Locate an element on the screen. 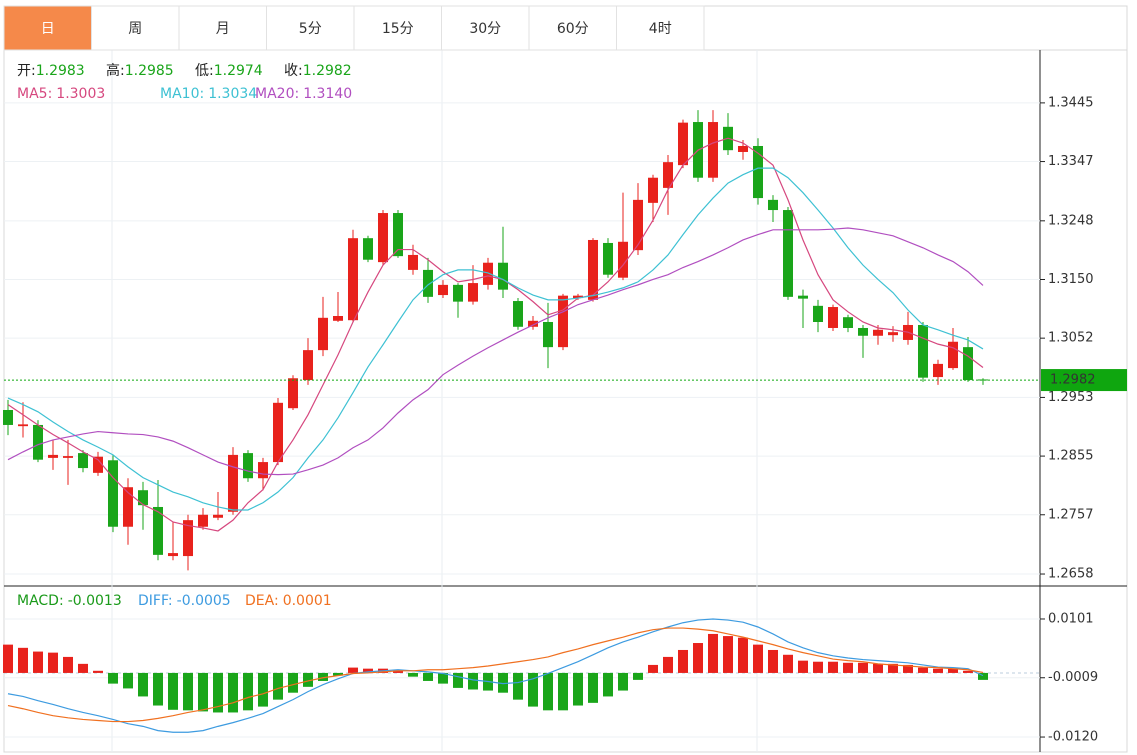 Image resolution: width=1137 pixels, height=755 pixels. y-tick-label: 1.3347 is located at coordinates (1071, 161).